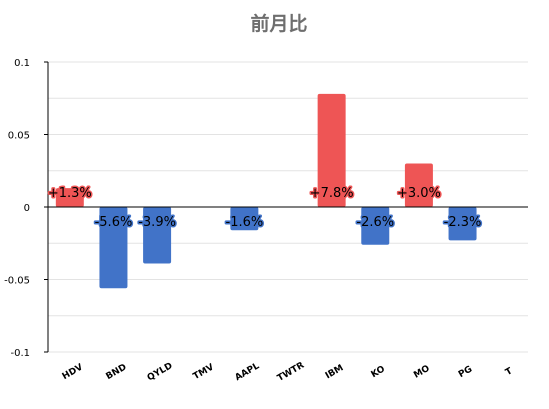 This screenshot has height=409, width=549. Describe the element at coordinates (116, 372) in the screenshot. I see `x-tick-label-bnd: BND` at that location.